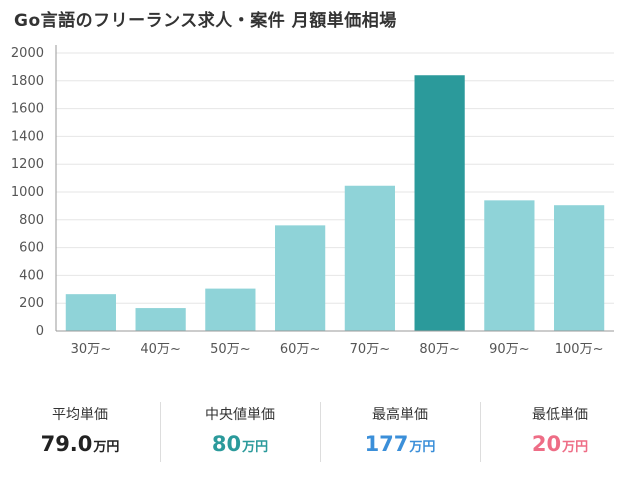 Image resolution: width=640 pixels, height=477 pixels. Describe the element at coordinates (27, 136) in the screenshot. I see `y-tick-label: 1400` at that location.